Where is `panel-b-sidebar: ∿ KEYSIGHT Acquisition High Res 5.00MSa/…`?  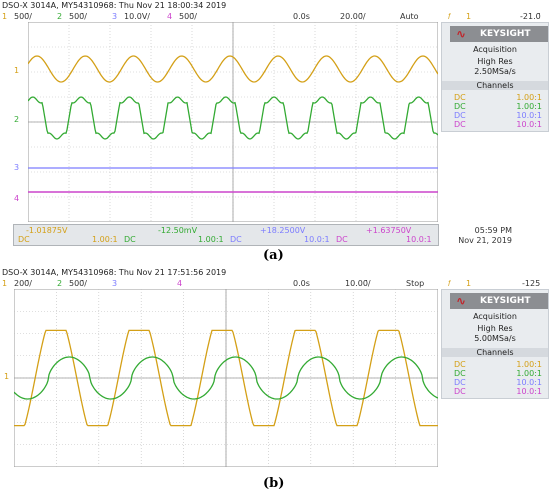 panel-b-sidebar: ∿ KEYSIGHT Acquisition High Res 5.00MSa/… is located at coordinates (495, 344).